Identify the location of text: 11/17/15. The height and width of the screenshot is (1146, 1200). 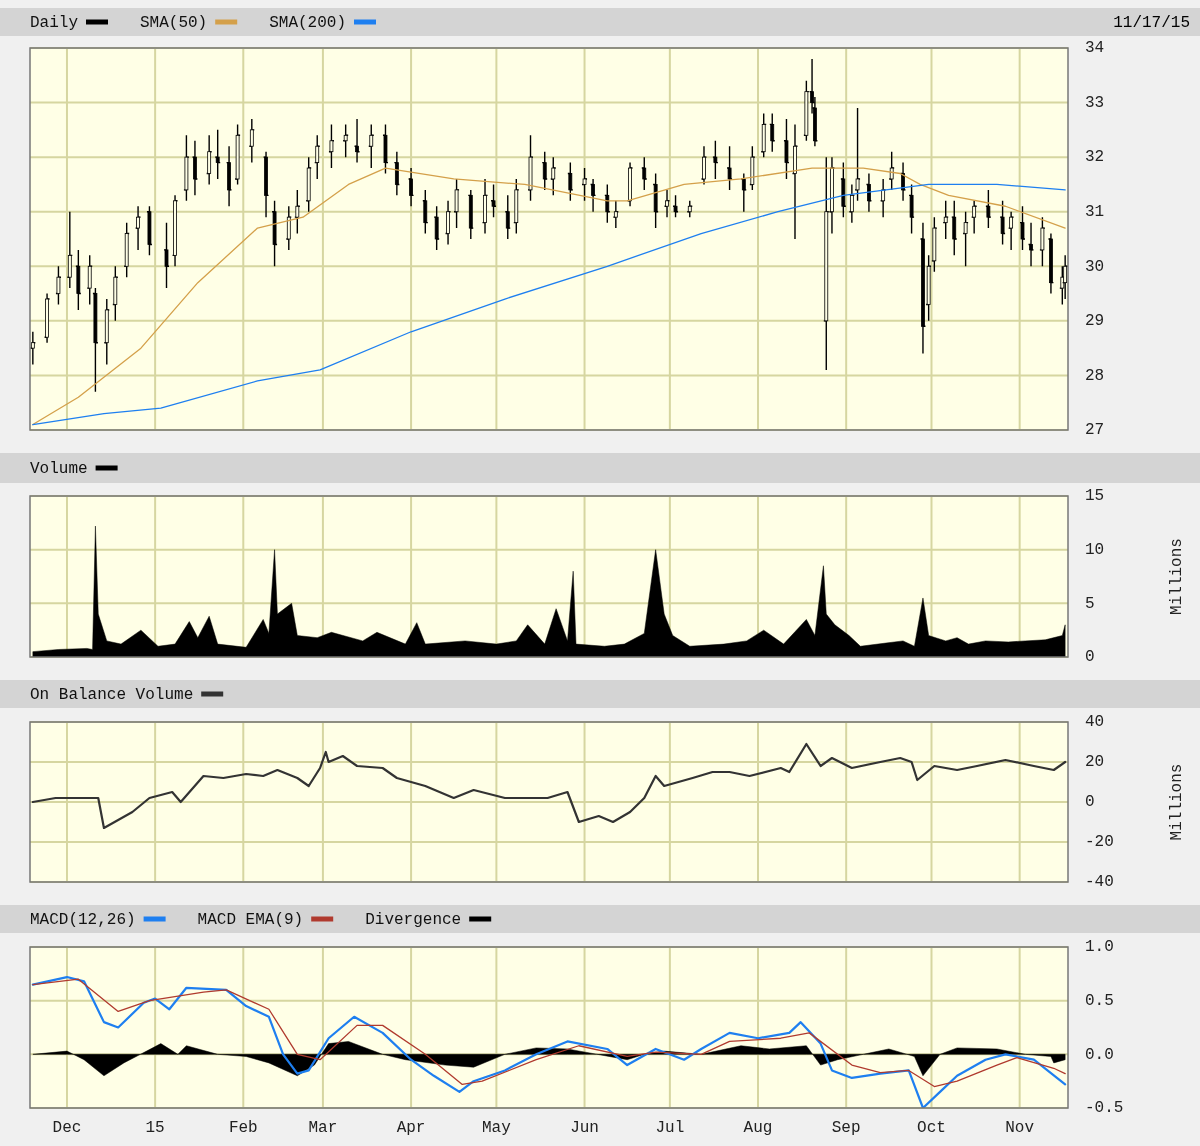
(1151, 23).